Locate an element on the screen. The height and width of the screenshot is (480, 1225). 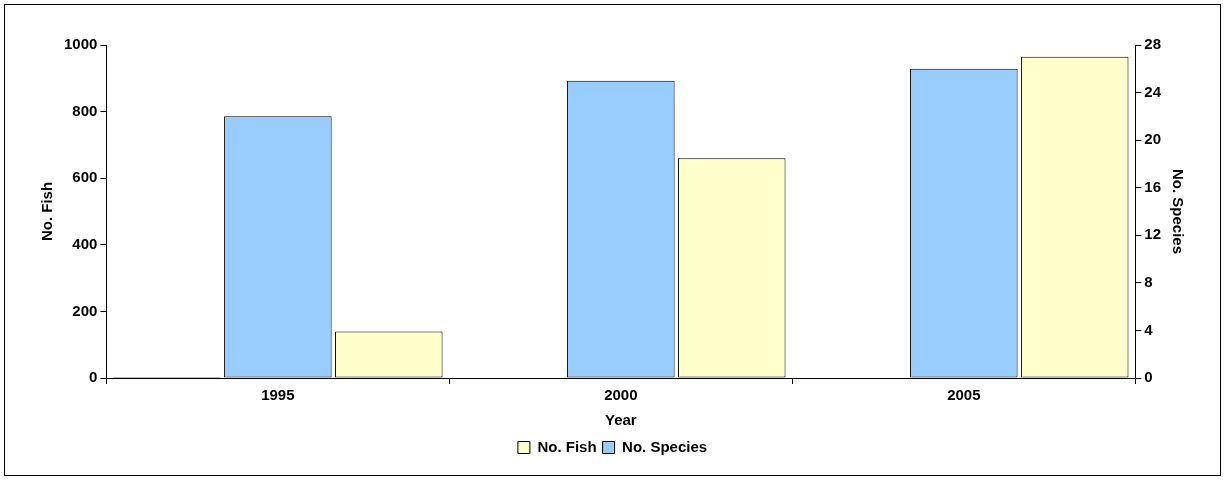
x-axis-title: Year is located at coordinates (620, 420).